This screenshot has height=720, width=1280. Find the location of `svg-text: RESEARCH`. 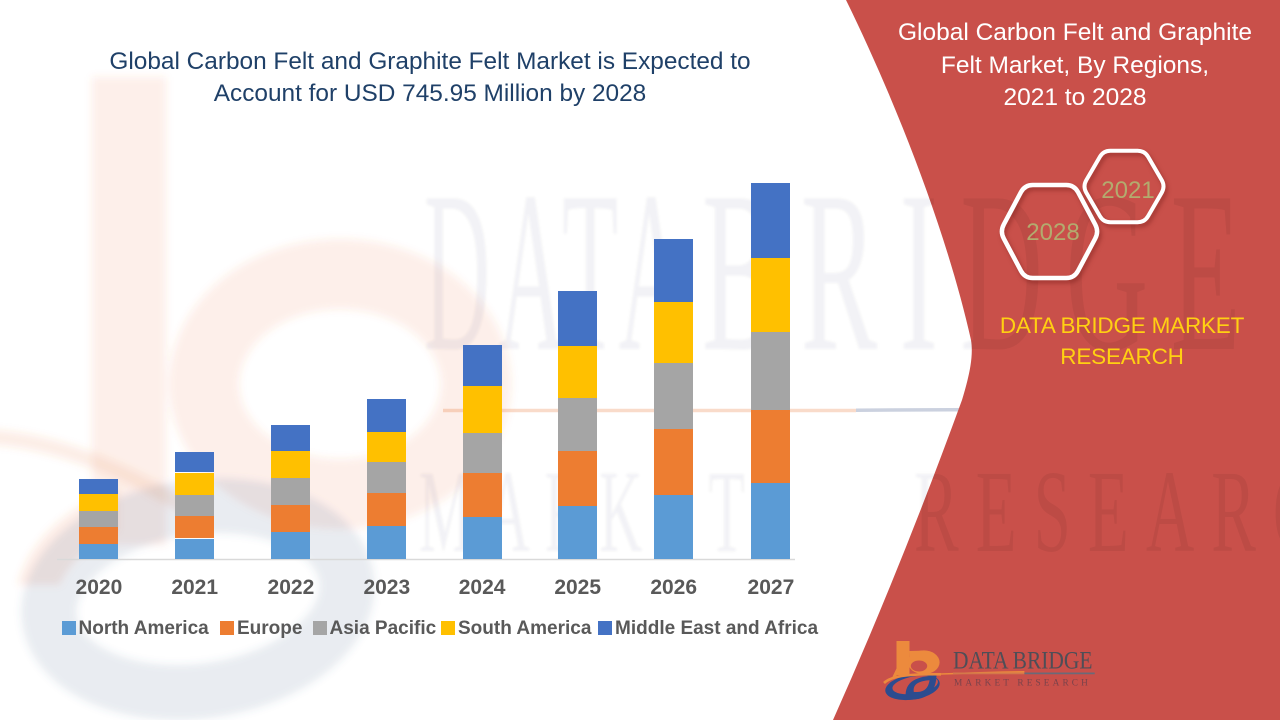

svg-text: RESEARCH is located at coordinates (1097, 511).